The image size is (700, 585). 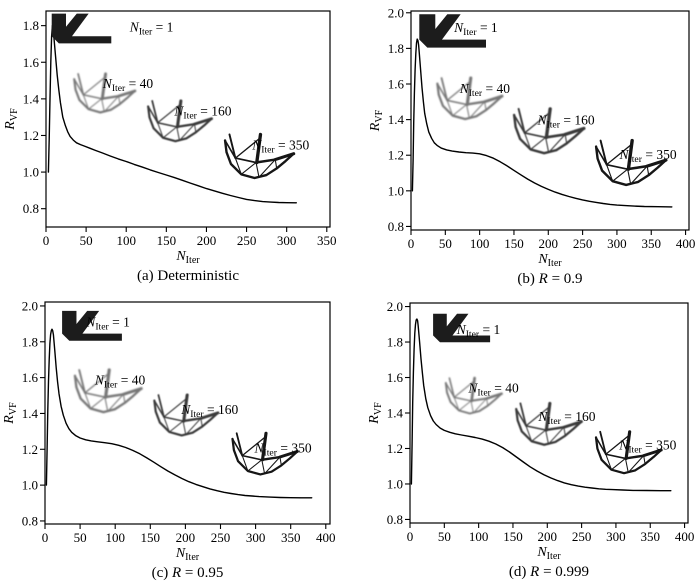 I want to click on x-tick-label: 50, so click(x=444, y=536).